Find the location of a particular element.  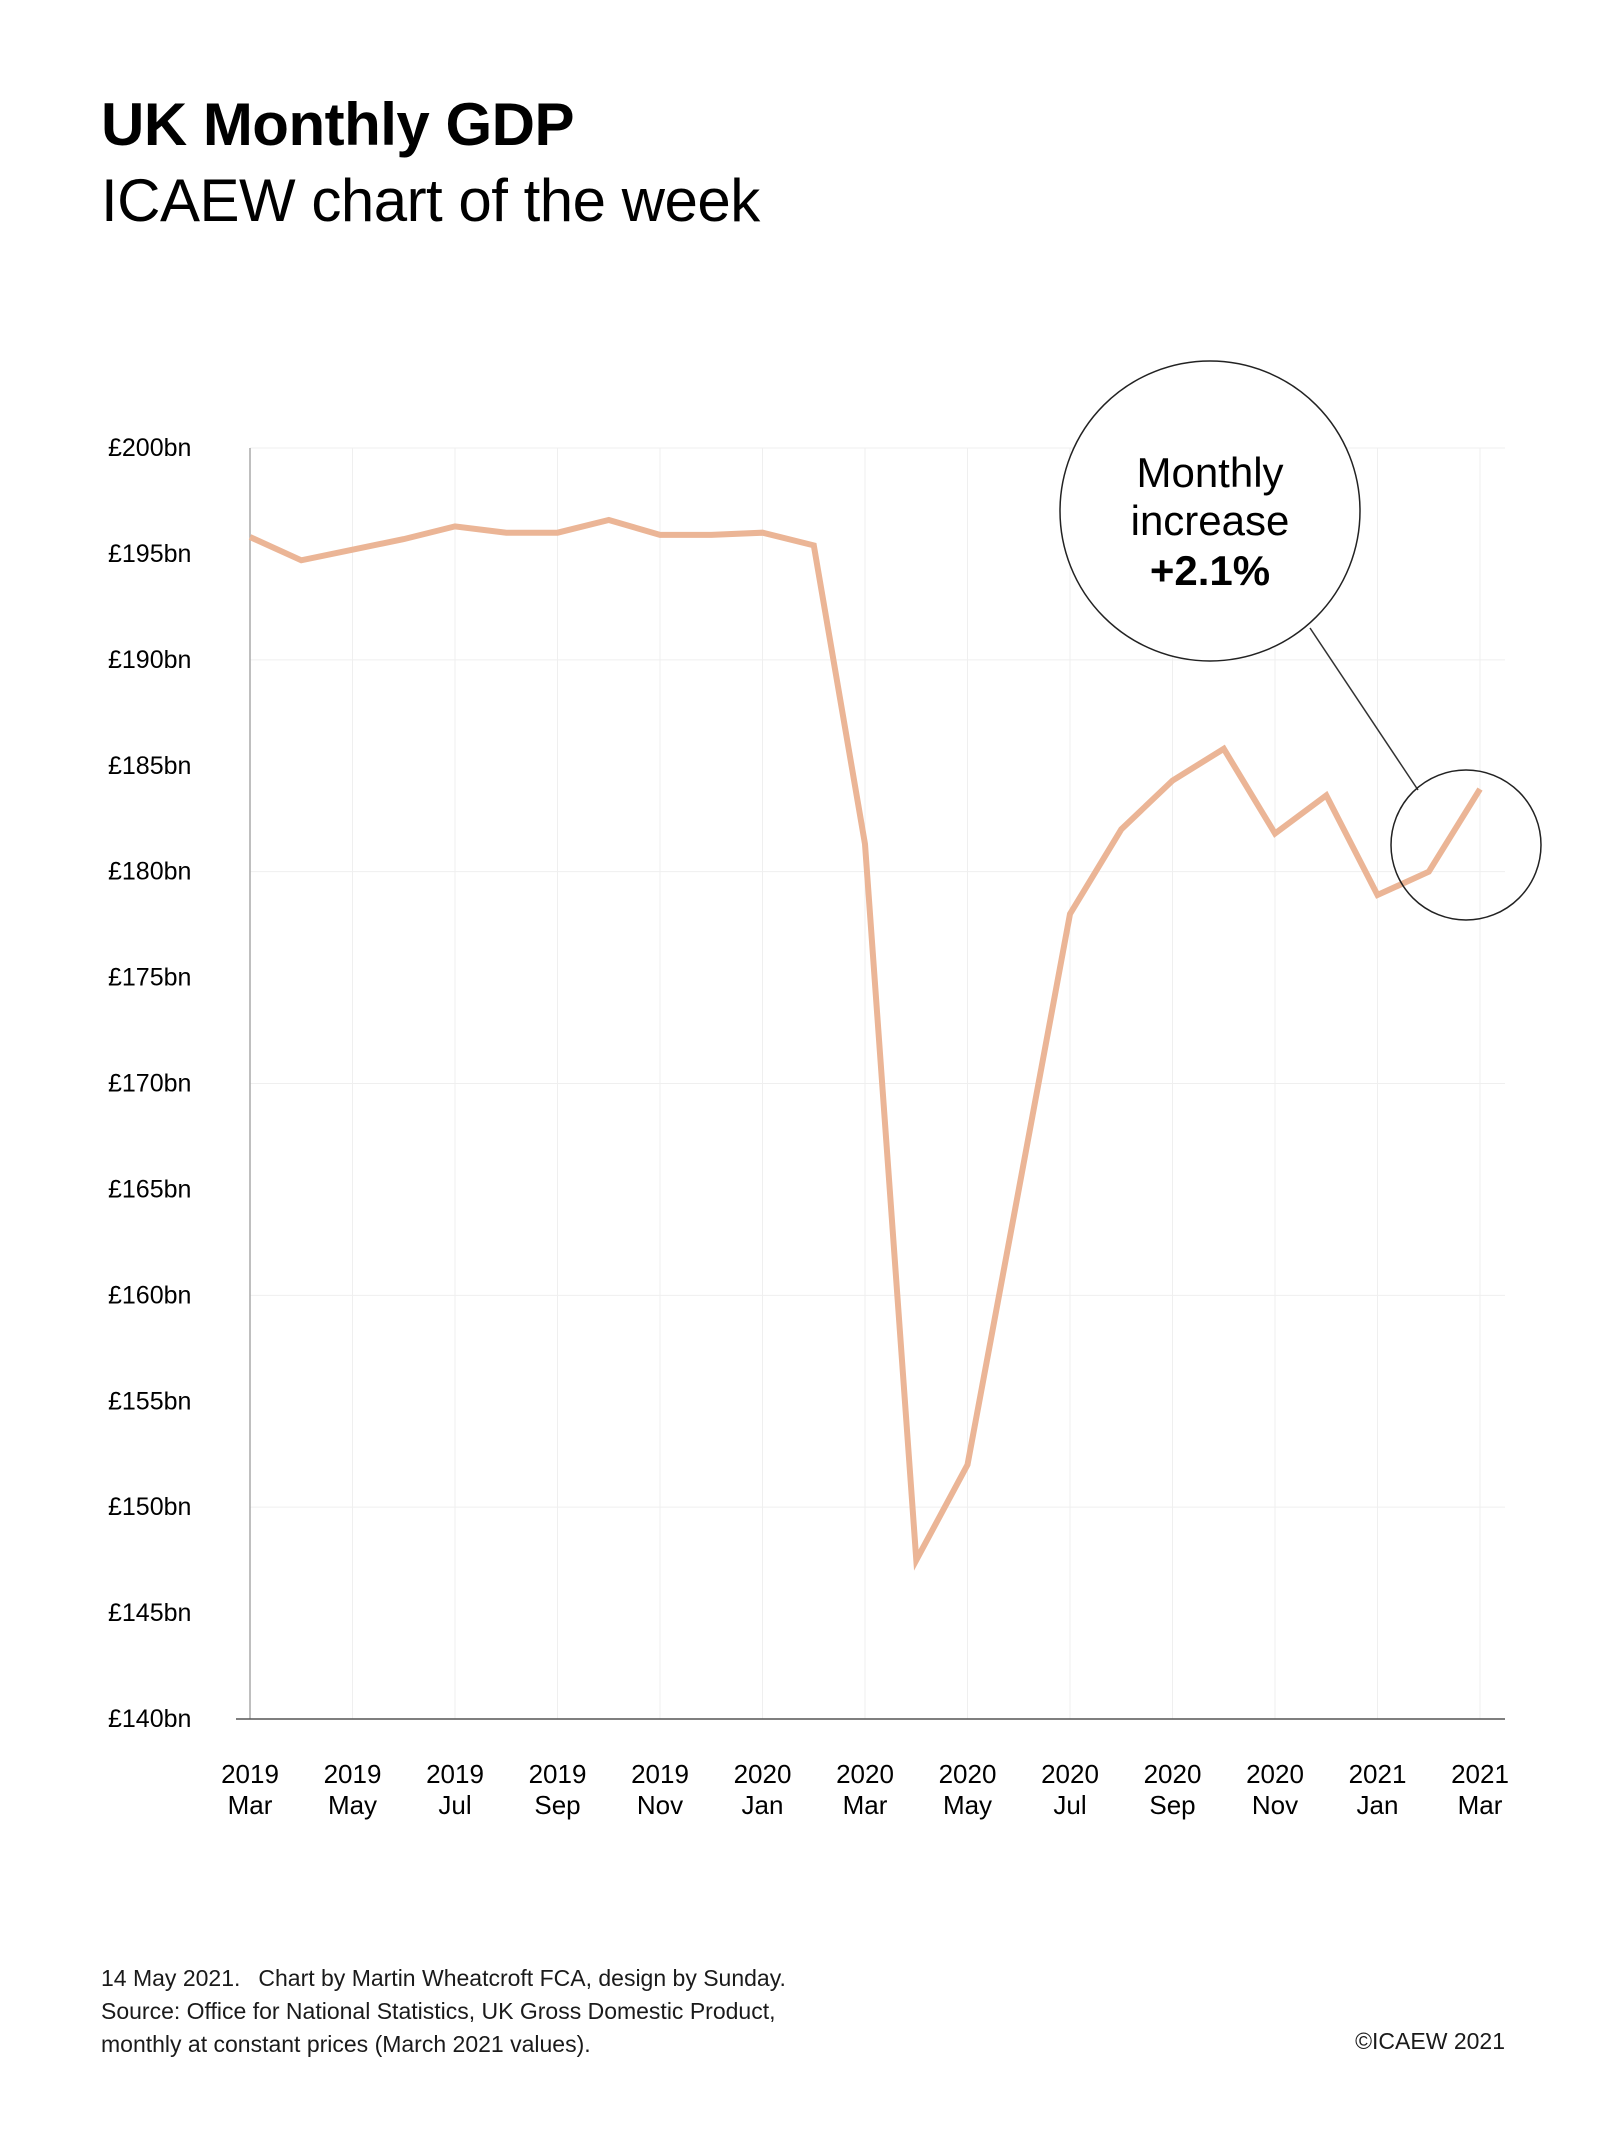

y-tick-label: £175bn is located at coordinates (149, 978).